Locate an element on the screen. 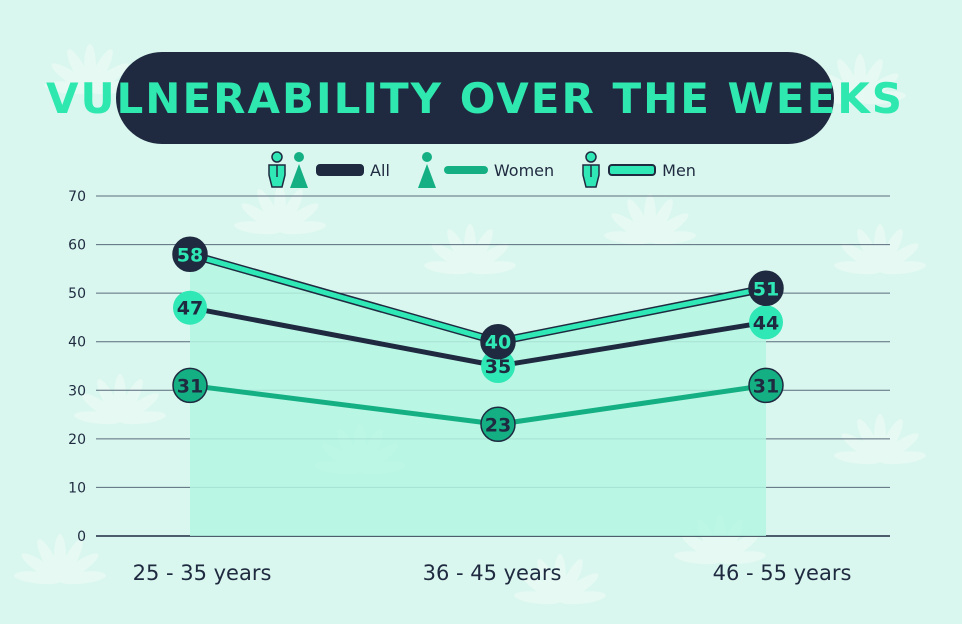  x-tick-label: 36 - 45 years is located at coordinates (492, 573).